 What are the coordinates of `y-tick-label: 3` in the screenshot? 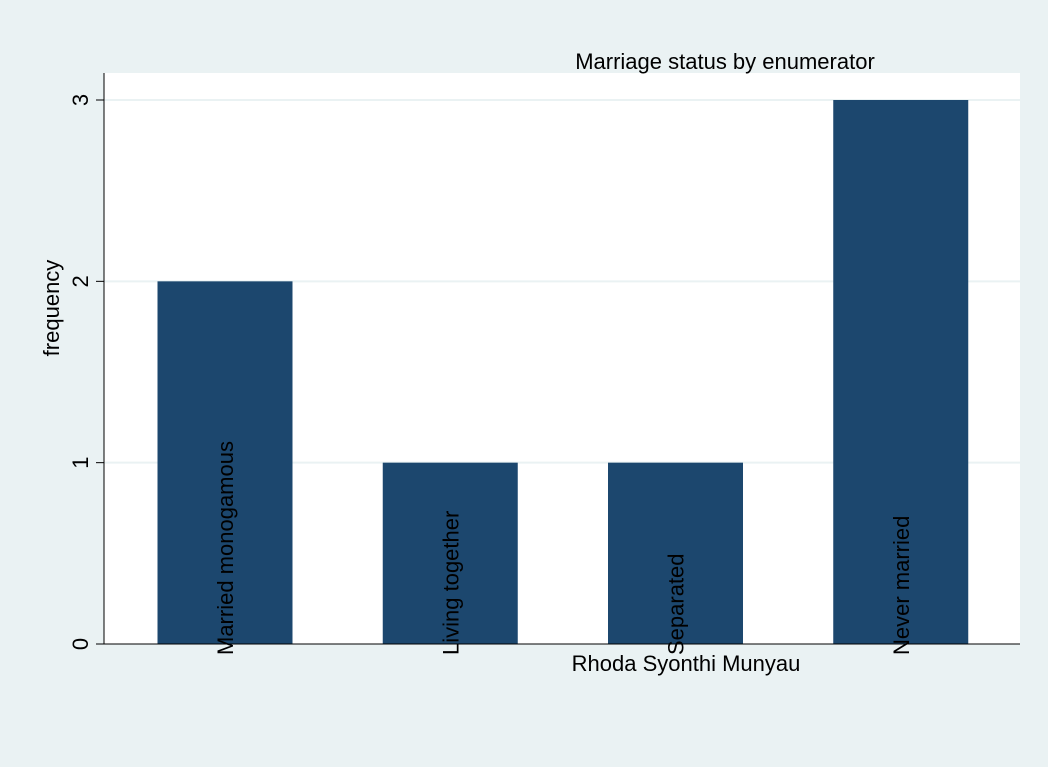 It's located at (80, 100).